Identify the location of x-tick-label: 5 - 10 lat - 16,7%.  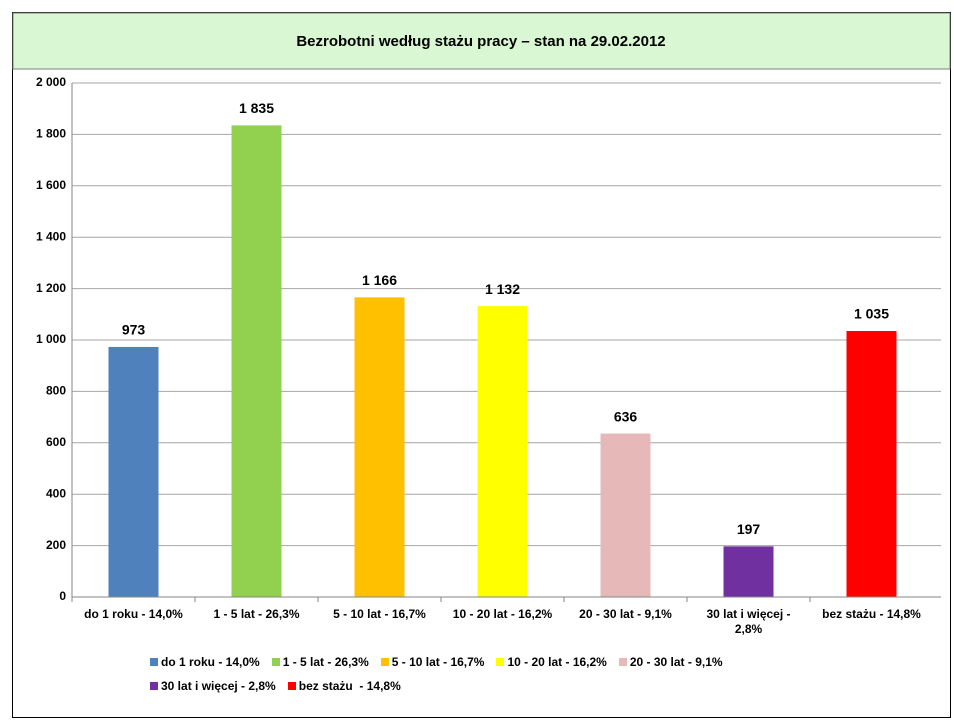
(379, 614).